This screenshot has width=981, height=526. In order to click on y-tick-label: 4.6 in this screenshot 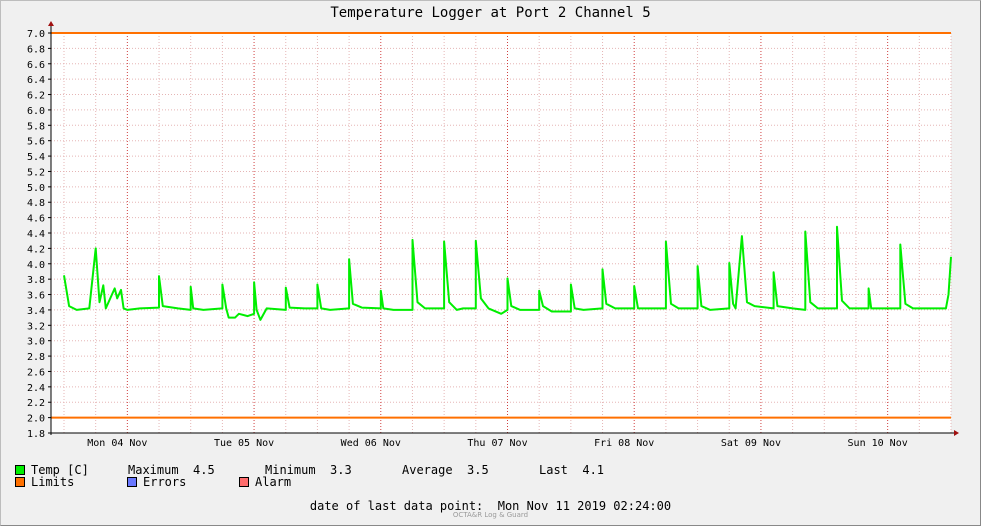, I will do `click(36, 219)`.